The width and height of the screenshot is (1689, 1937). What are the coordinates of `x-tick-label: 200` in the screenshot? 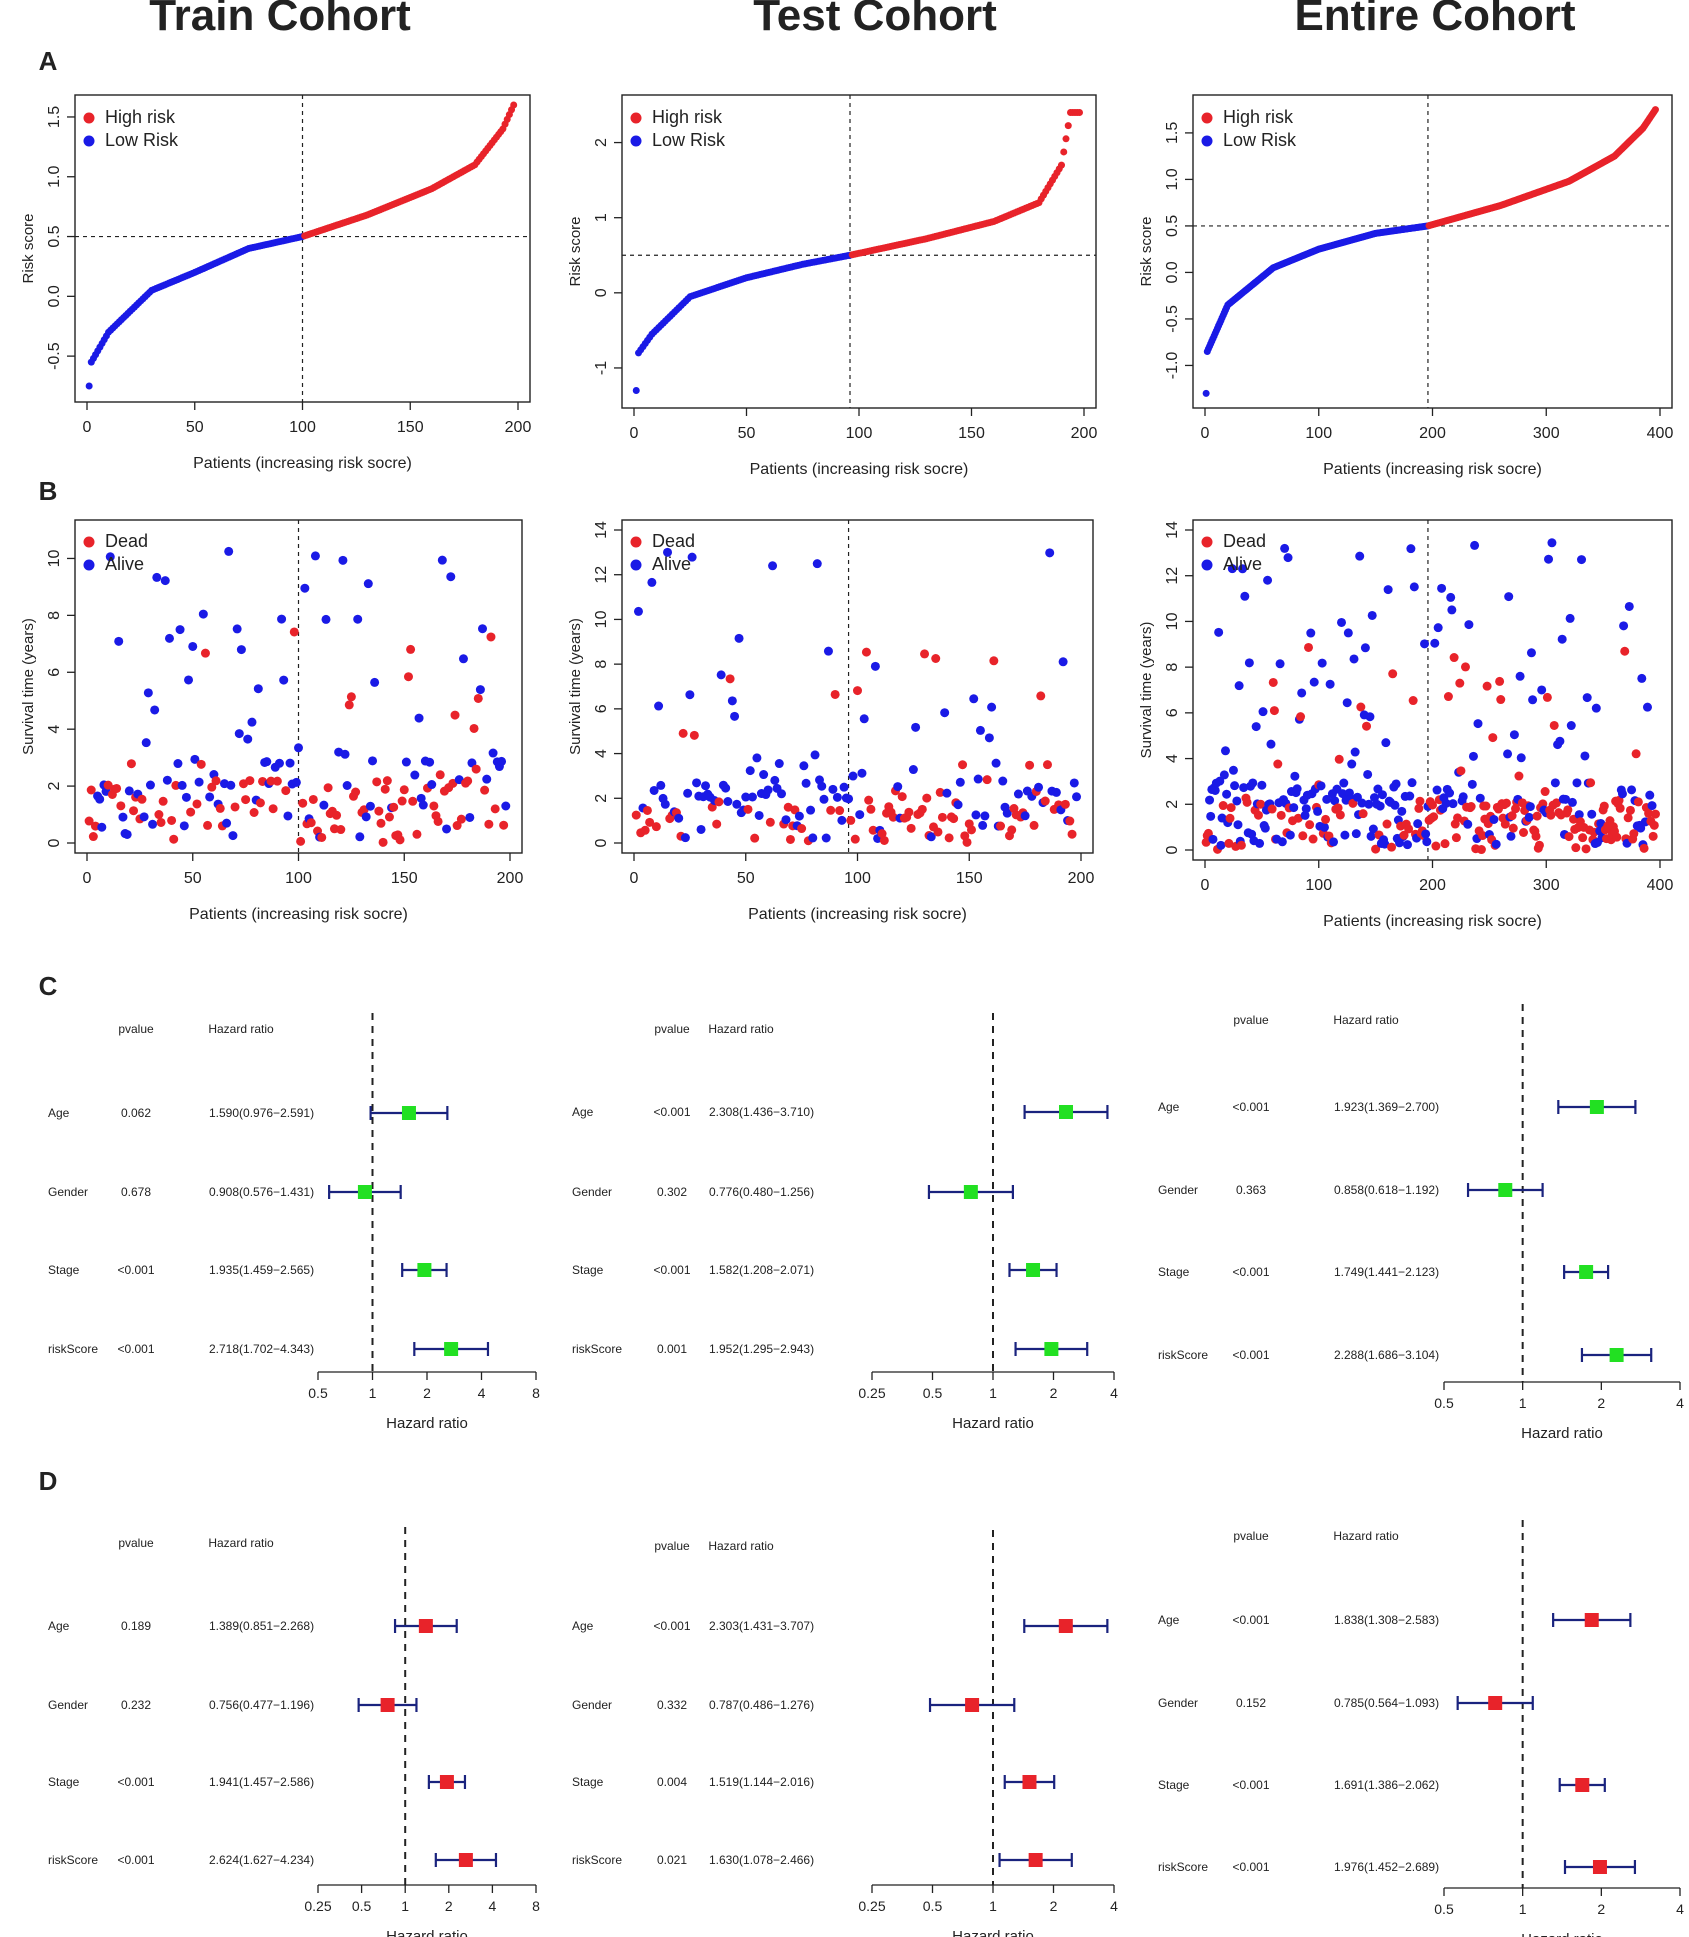 It's located at (1084, 433).